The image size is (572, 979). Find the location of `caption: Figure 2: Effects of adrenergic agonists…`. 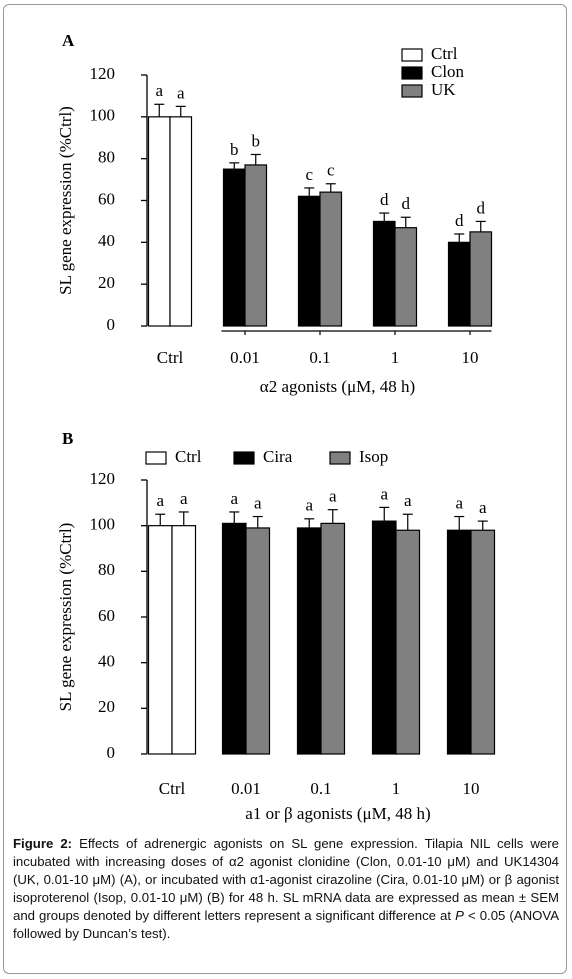

caption: Figure 2: Effects of adrenergic agonists… is located at coordinates (286, 889).